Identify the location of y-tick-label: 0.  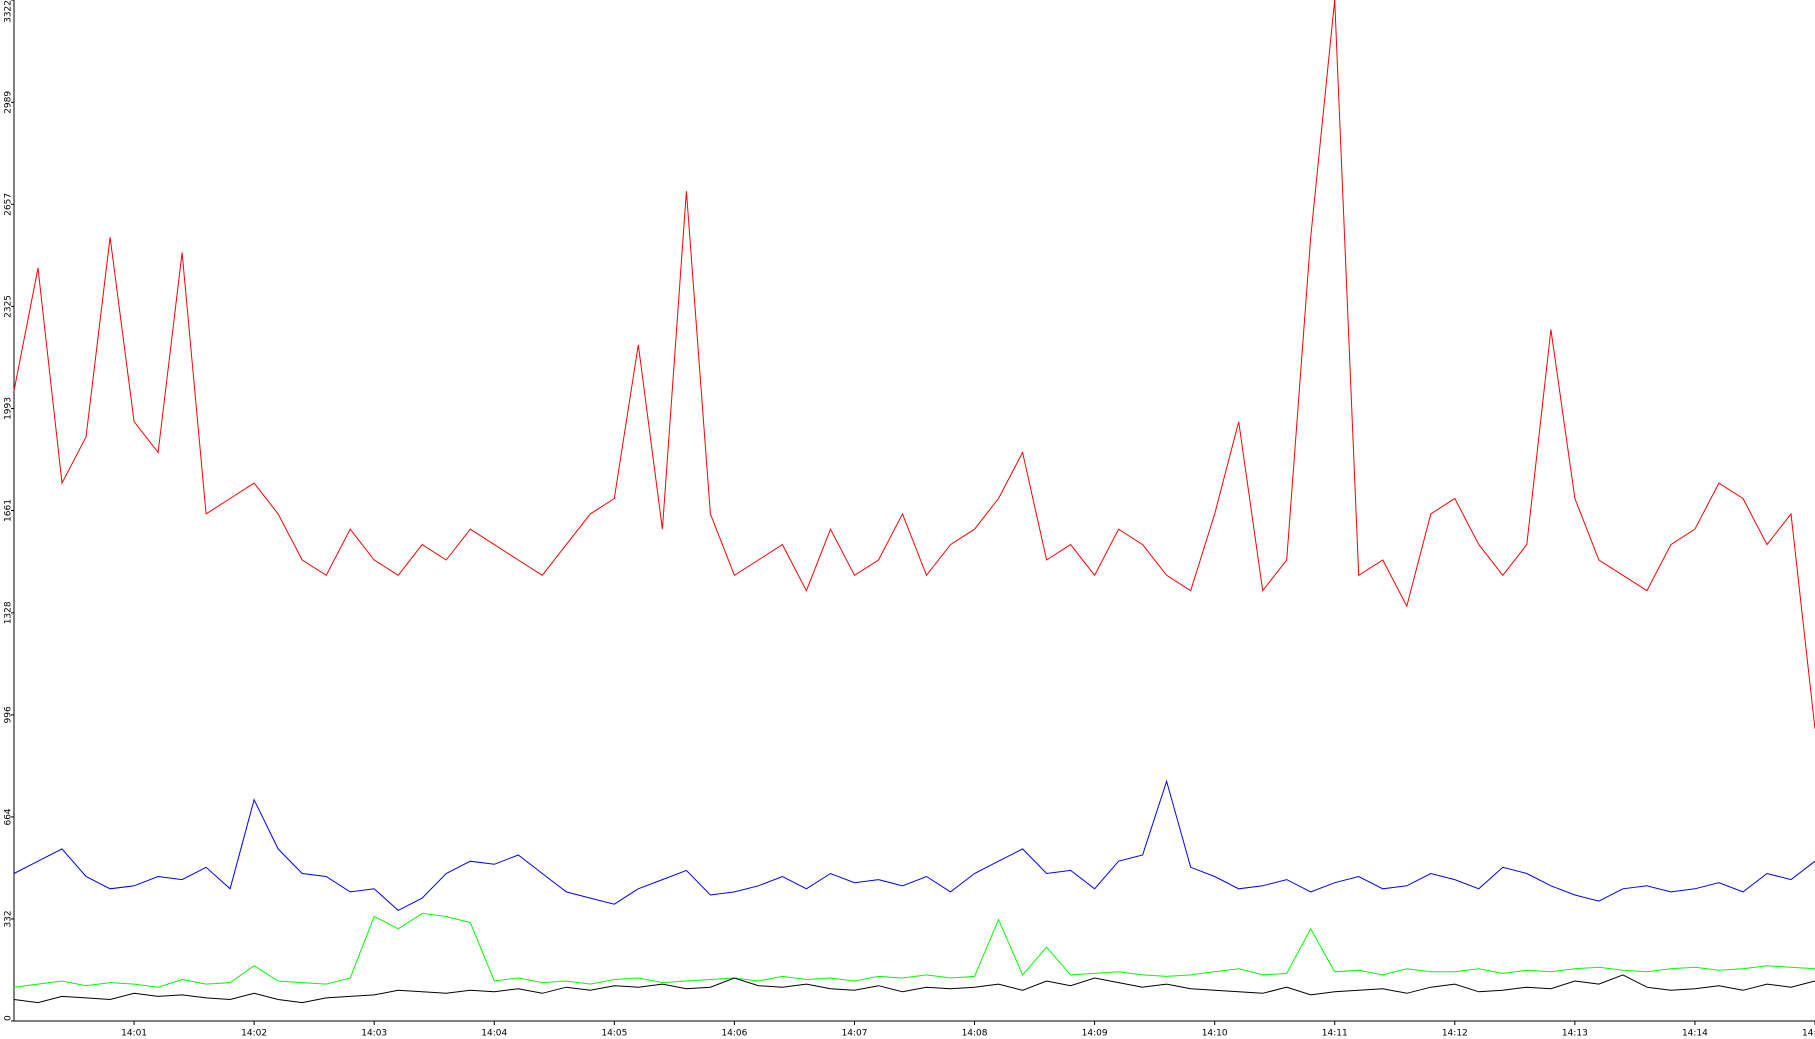
(9, 1018).